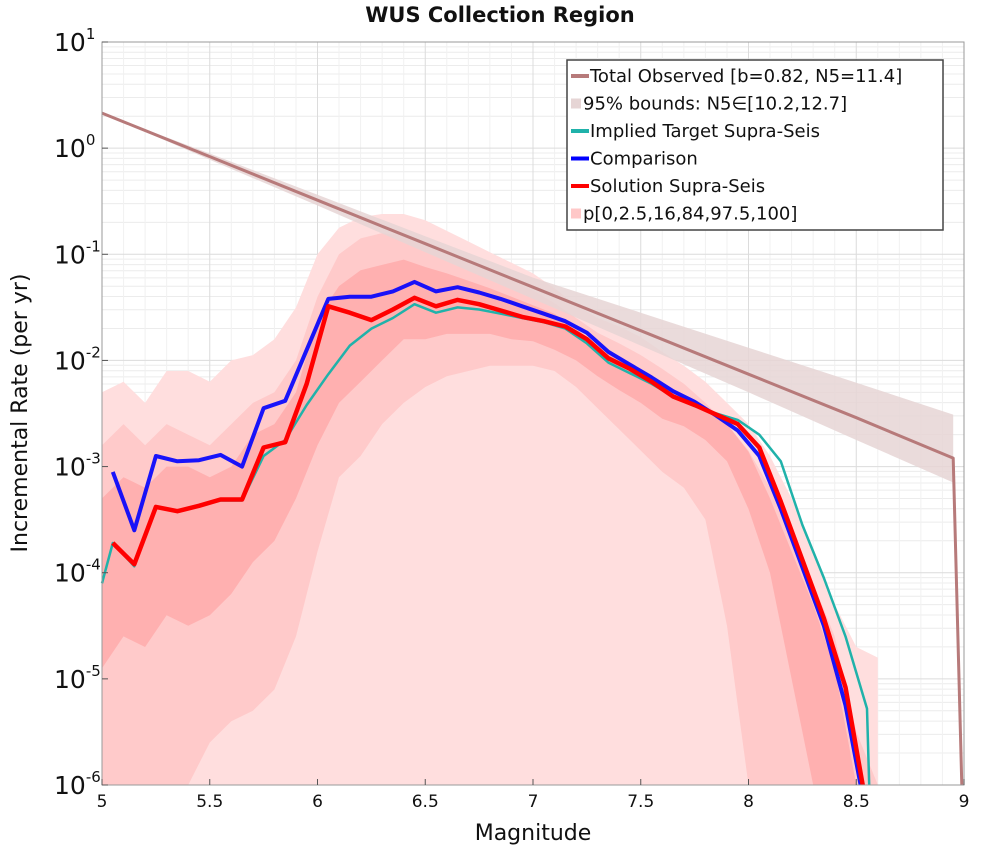 Image resolution: width=1000 pixels, height=850 pixels. Describe the element at coordinates (317, 802) in the screenshot. I see `x-tick-label: 6` at that location.